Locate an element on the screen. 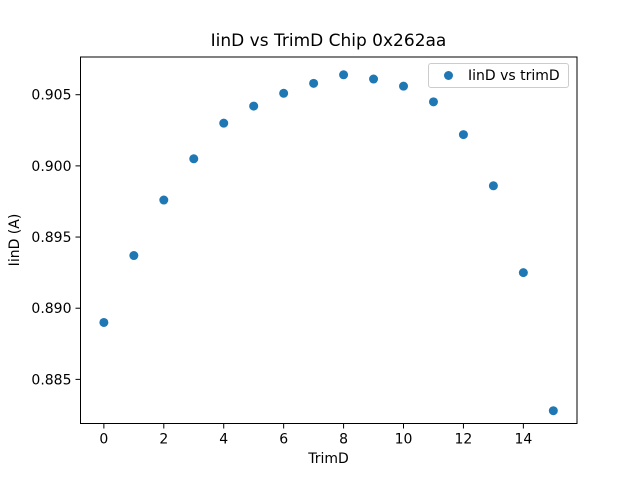 This screenshot has width=640, height=480. y-tick-label: 0.885 is located at coordinates (51, 380).